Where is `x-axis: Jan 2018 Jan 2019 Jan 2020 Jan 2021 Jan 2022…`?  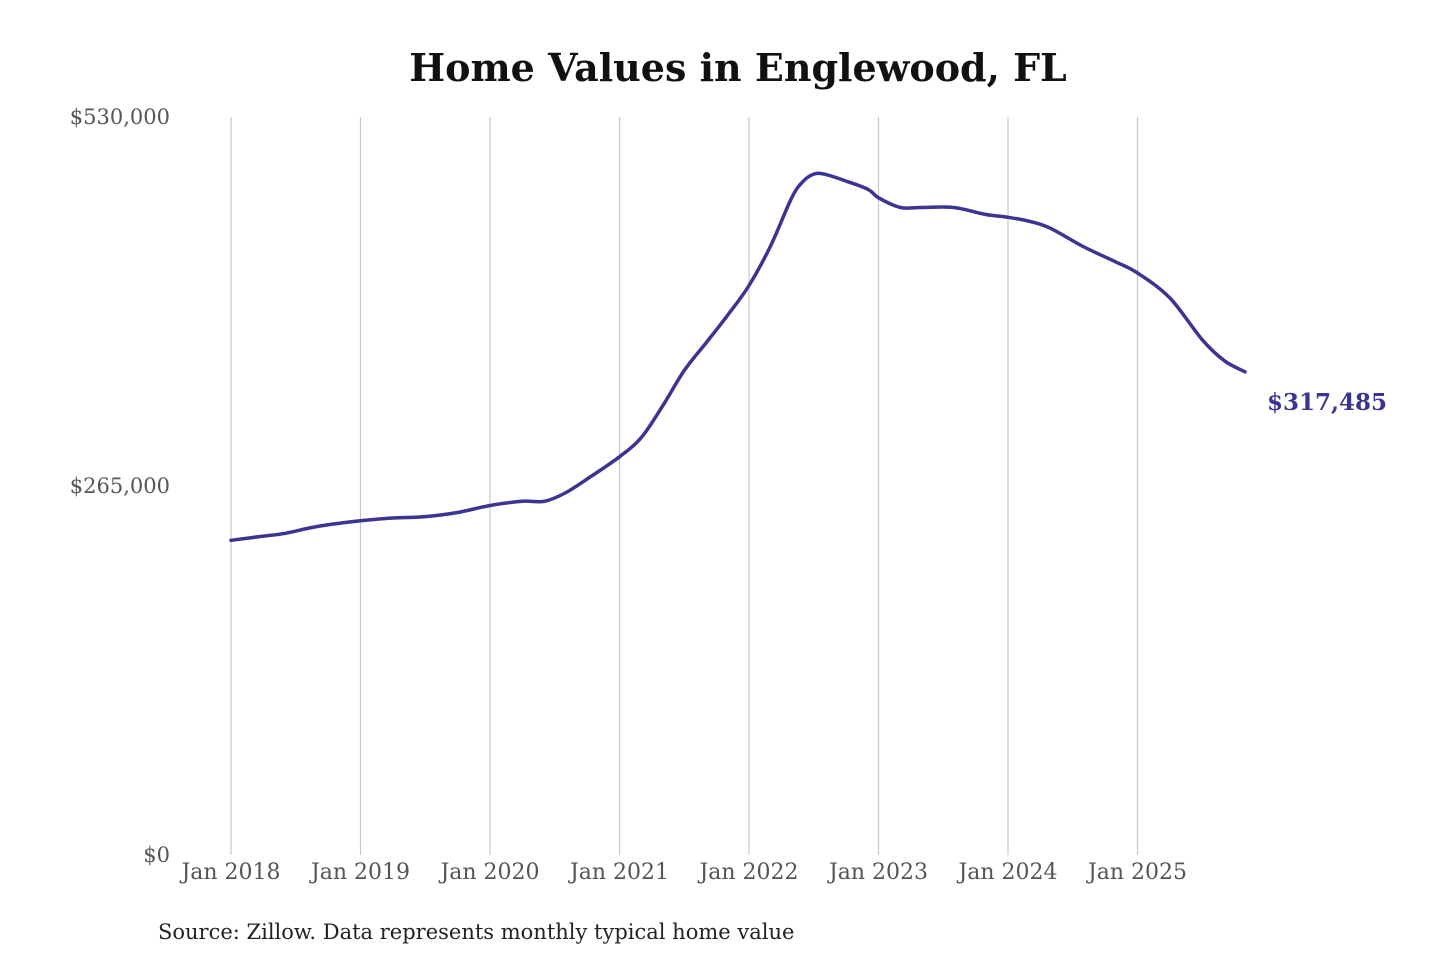
x-axis: Jan 2018 Jan 2019 Jan 2020 Jan 2021 Jan 2022… is located at coordinates (683, 872).